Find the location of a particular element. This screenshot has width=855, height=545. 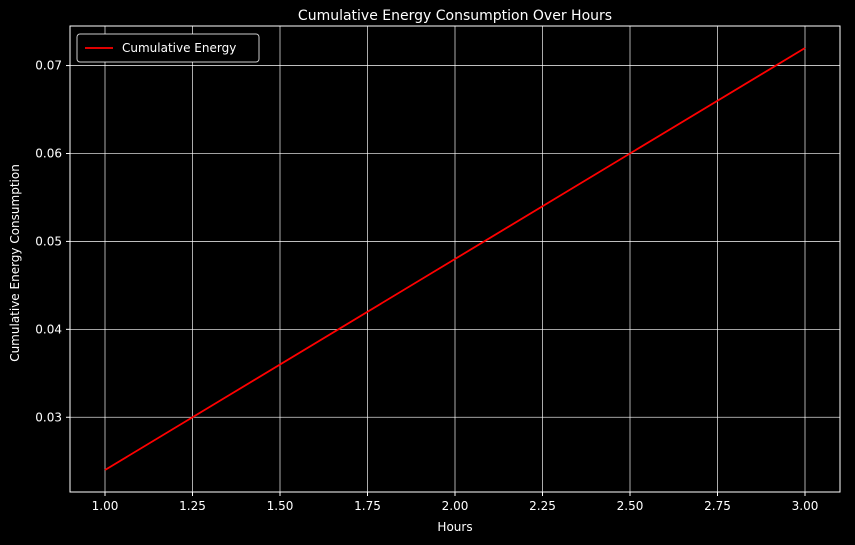

y-axis-label: Cumulative Energy Consumption is located at coordinates (15, 263).